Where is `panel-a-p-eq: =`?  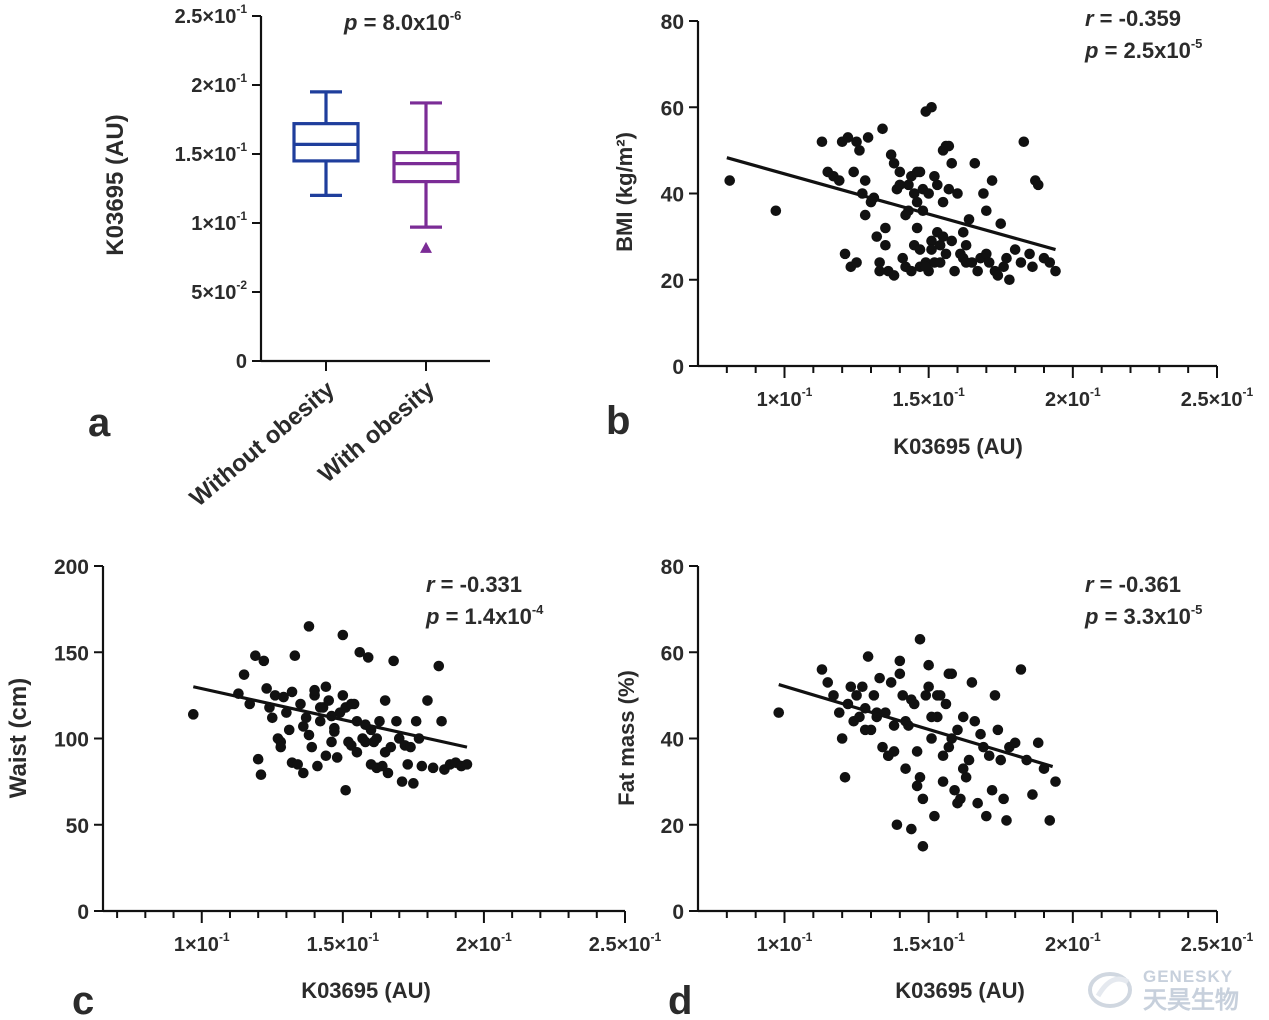
panel-a-p-eq: = is located at coordinates (369, 22).